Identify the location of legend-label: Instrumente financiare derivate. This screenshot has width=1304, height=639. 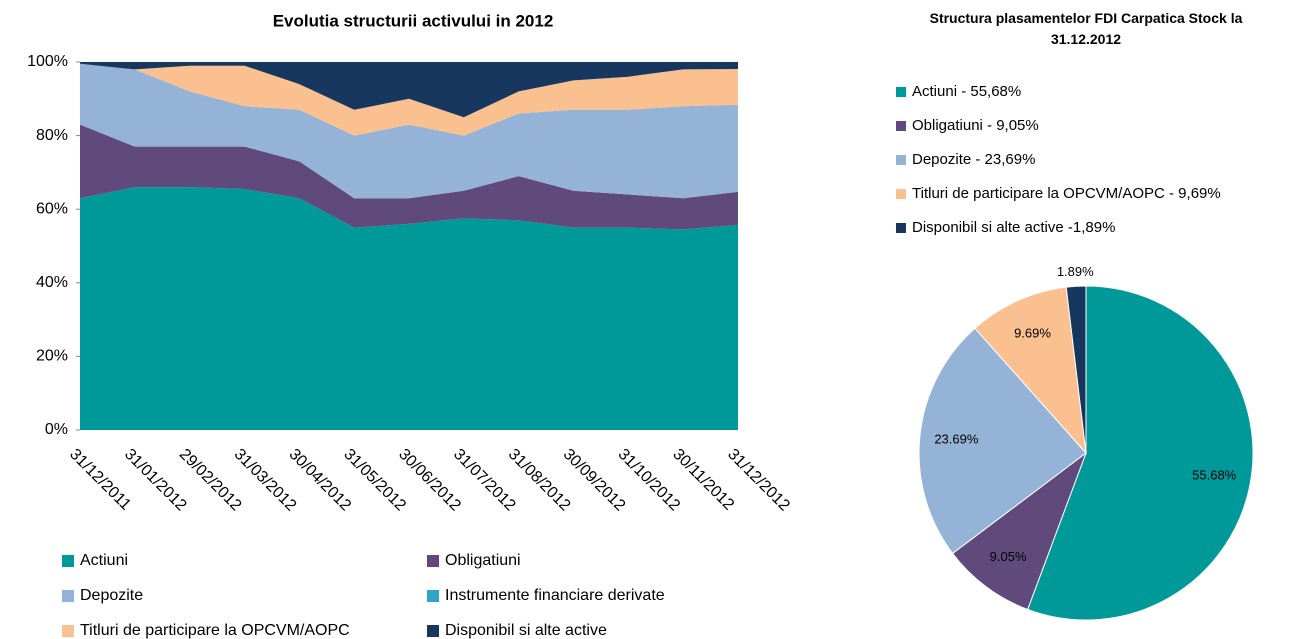
(555, 595).